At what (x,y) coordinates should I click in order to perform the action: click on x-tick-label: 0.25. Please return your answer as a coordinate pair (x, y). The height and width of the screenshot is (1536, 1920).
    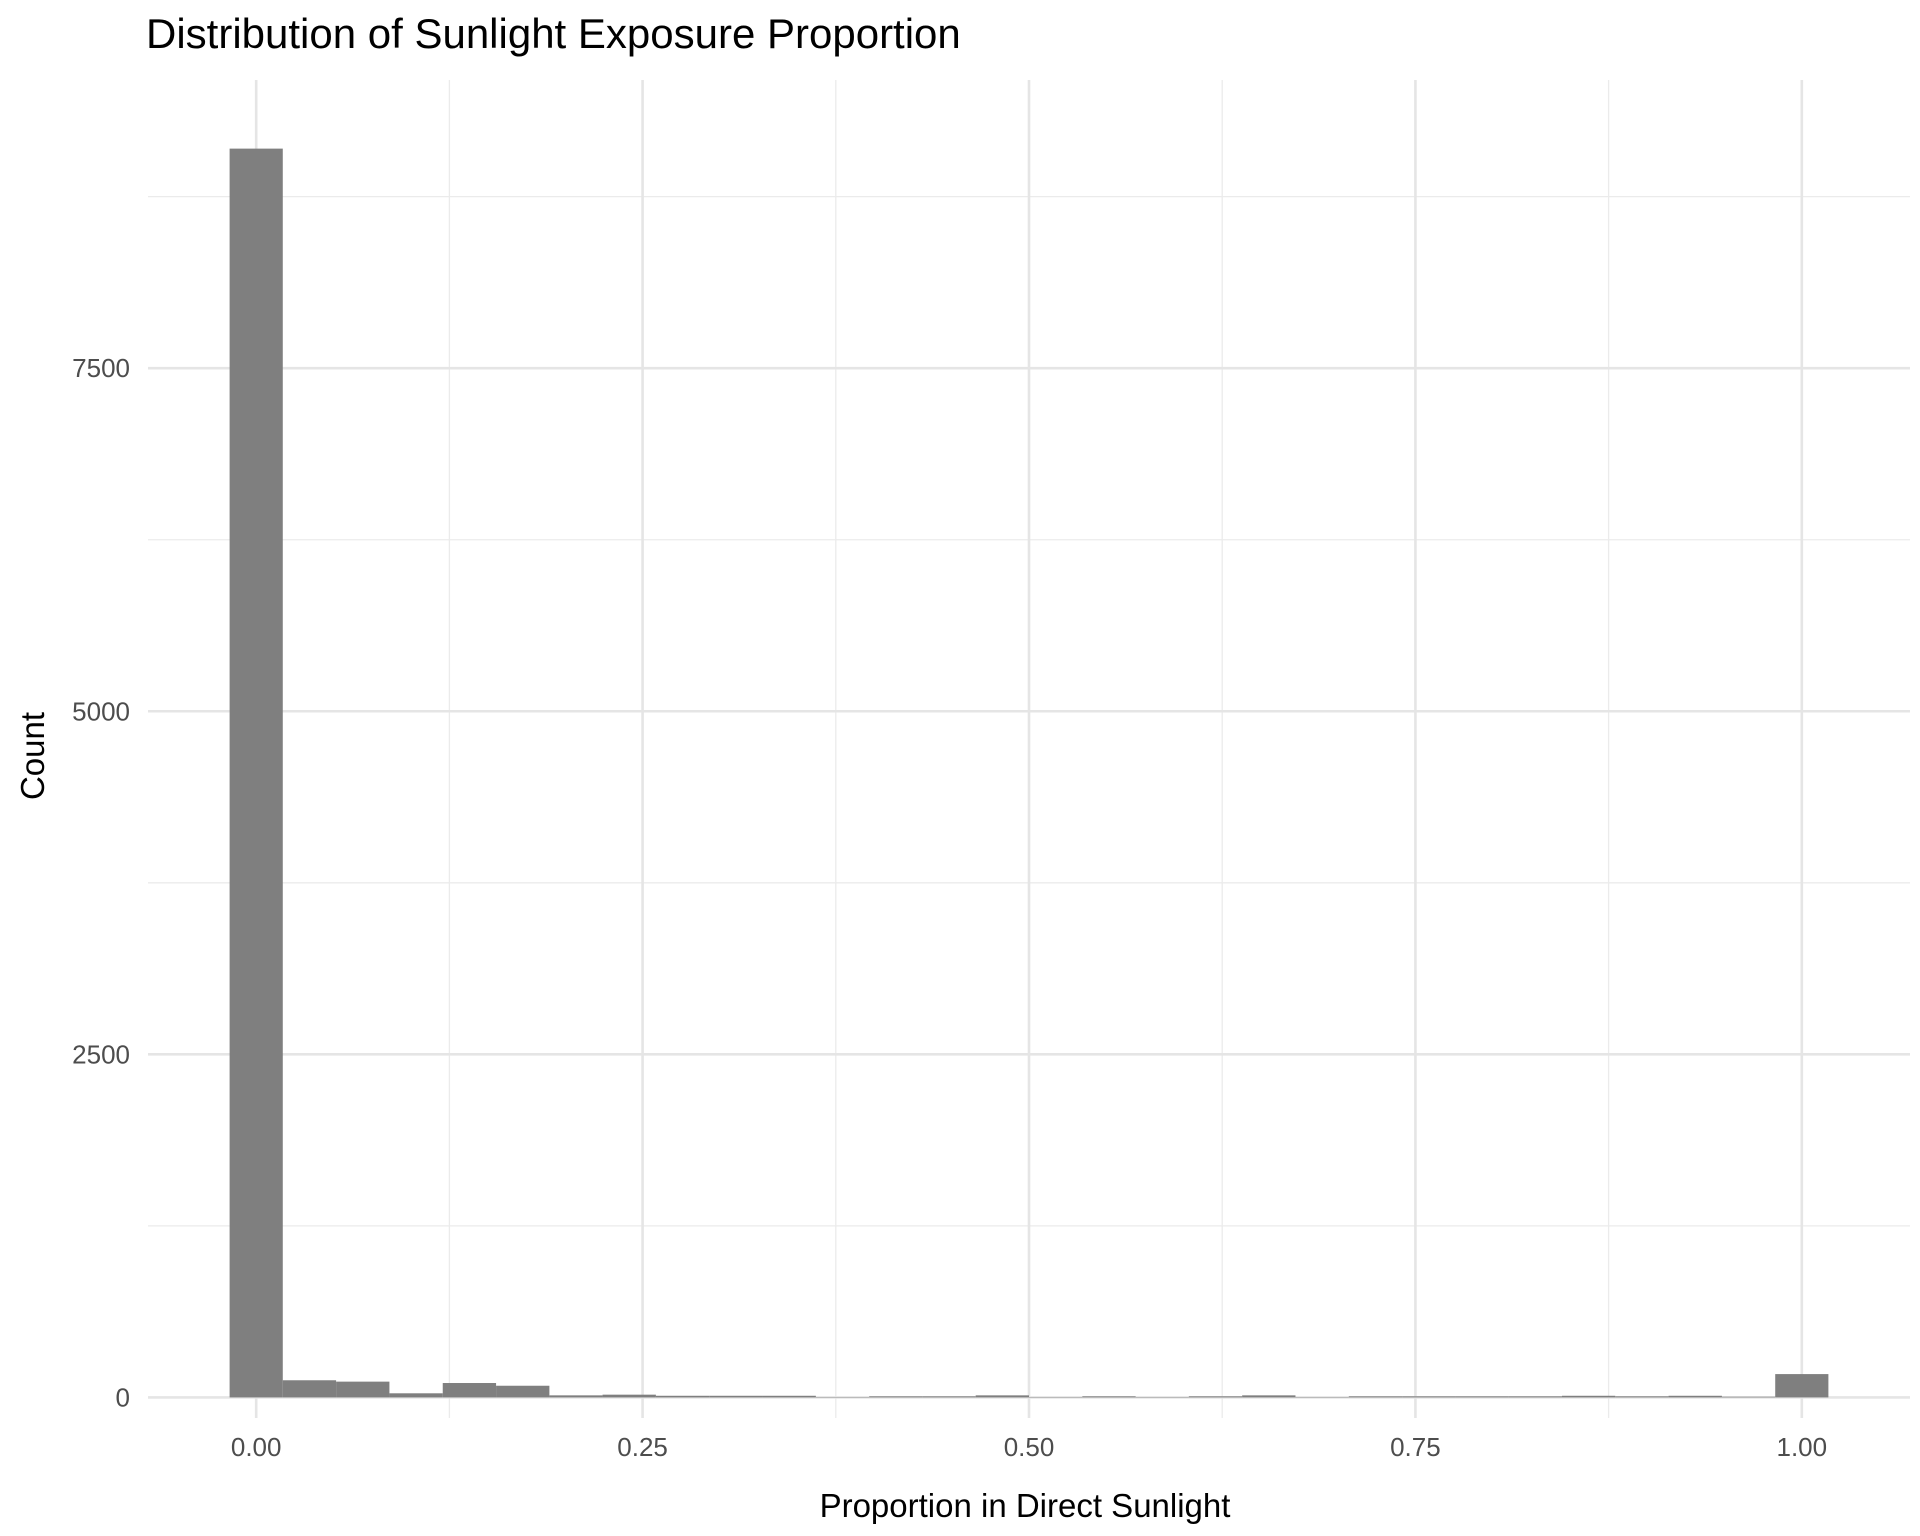
    Looking at the image, I should click on (642, 1447).